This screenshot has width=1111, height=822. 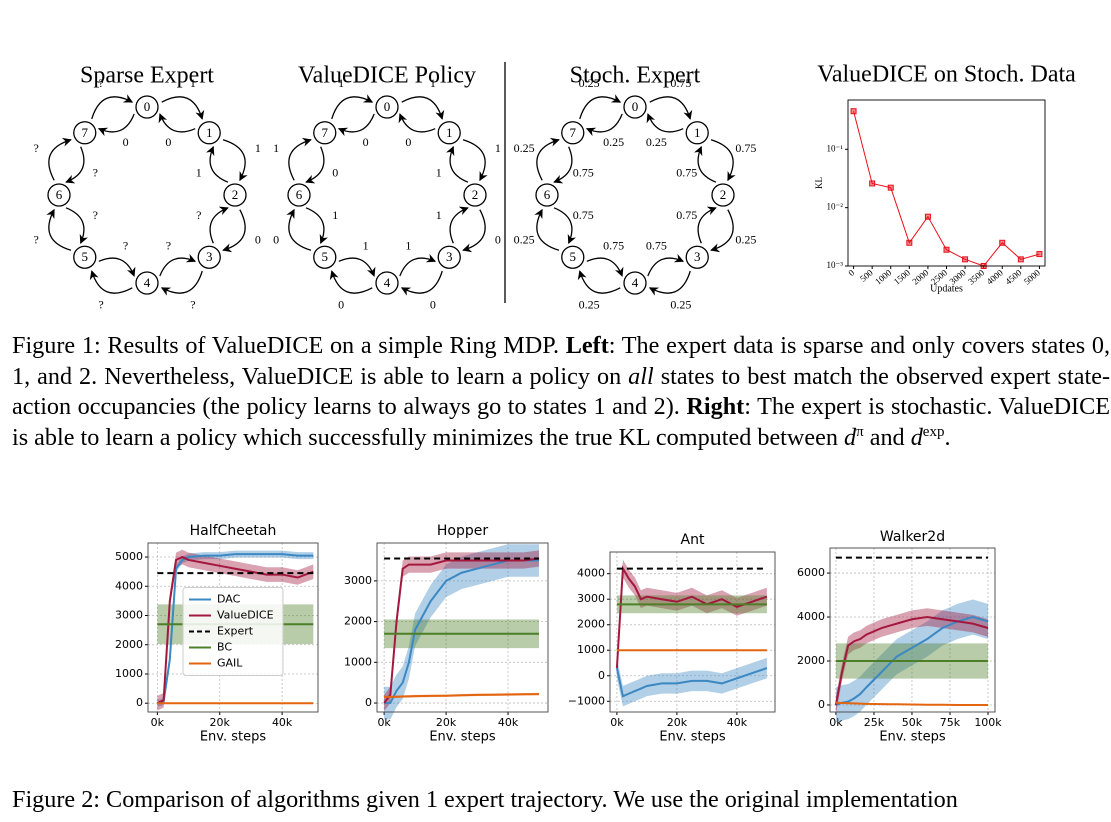 I want to click on legend-box, so click(x=233, y=631).